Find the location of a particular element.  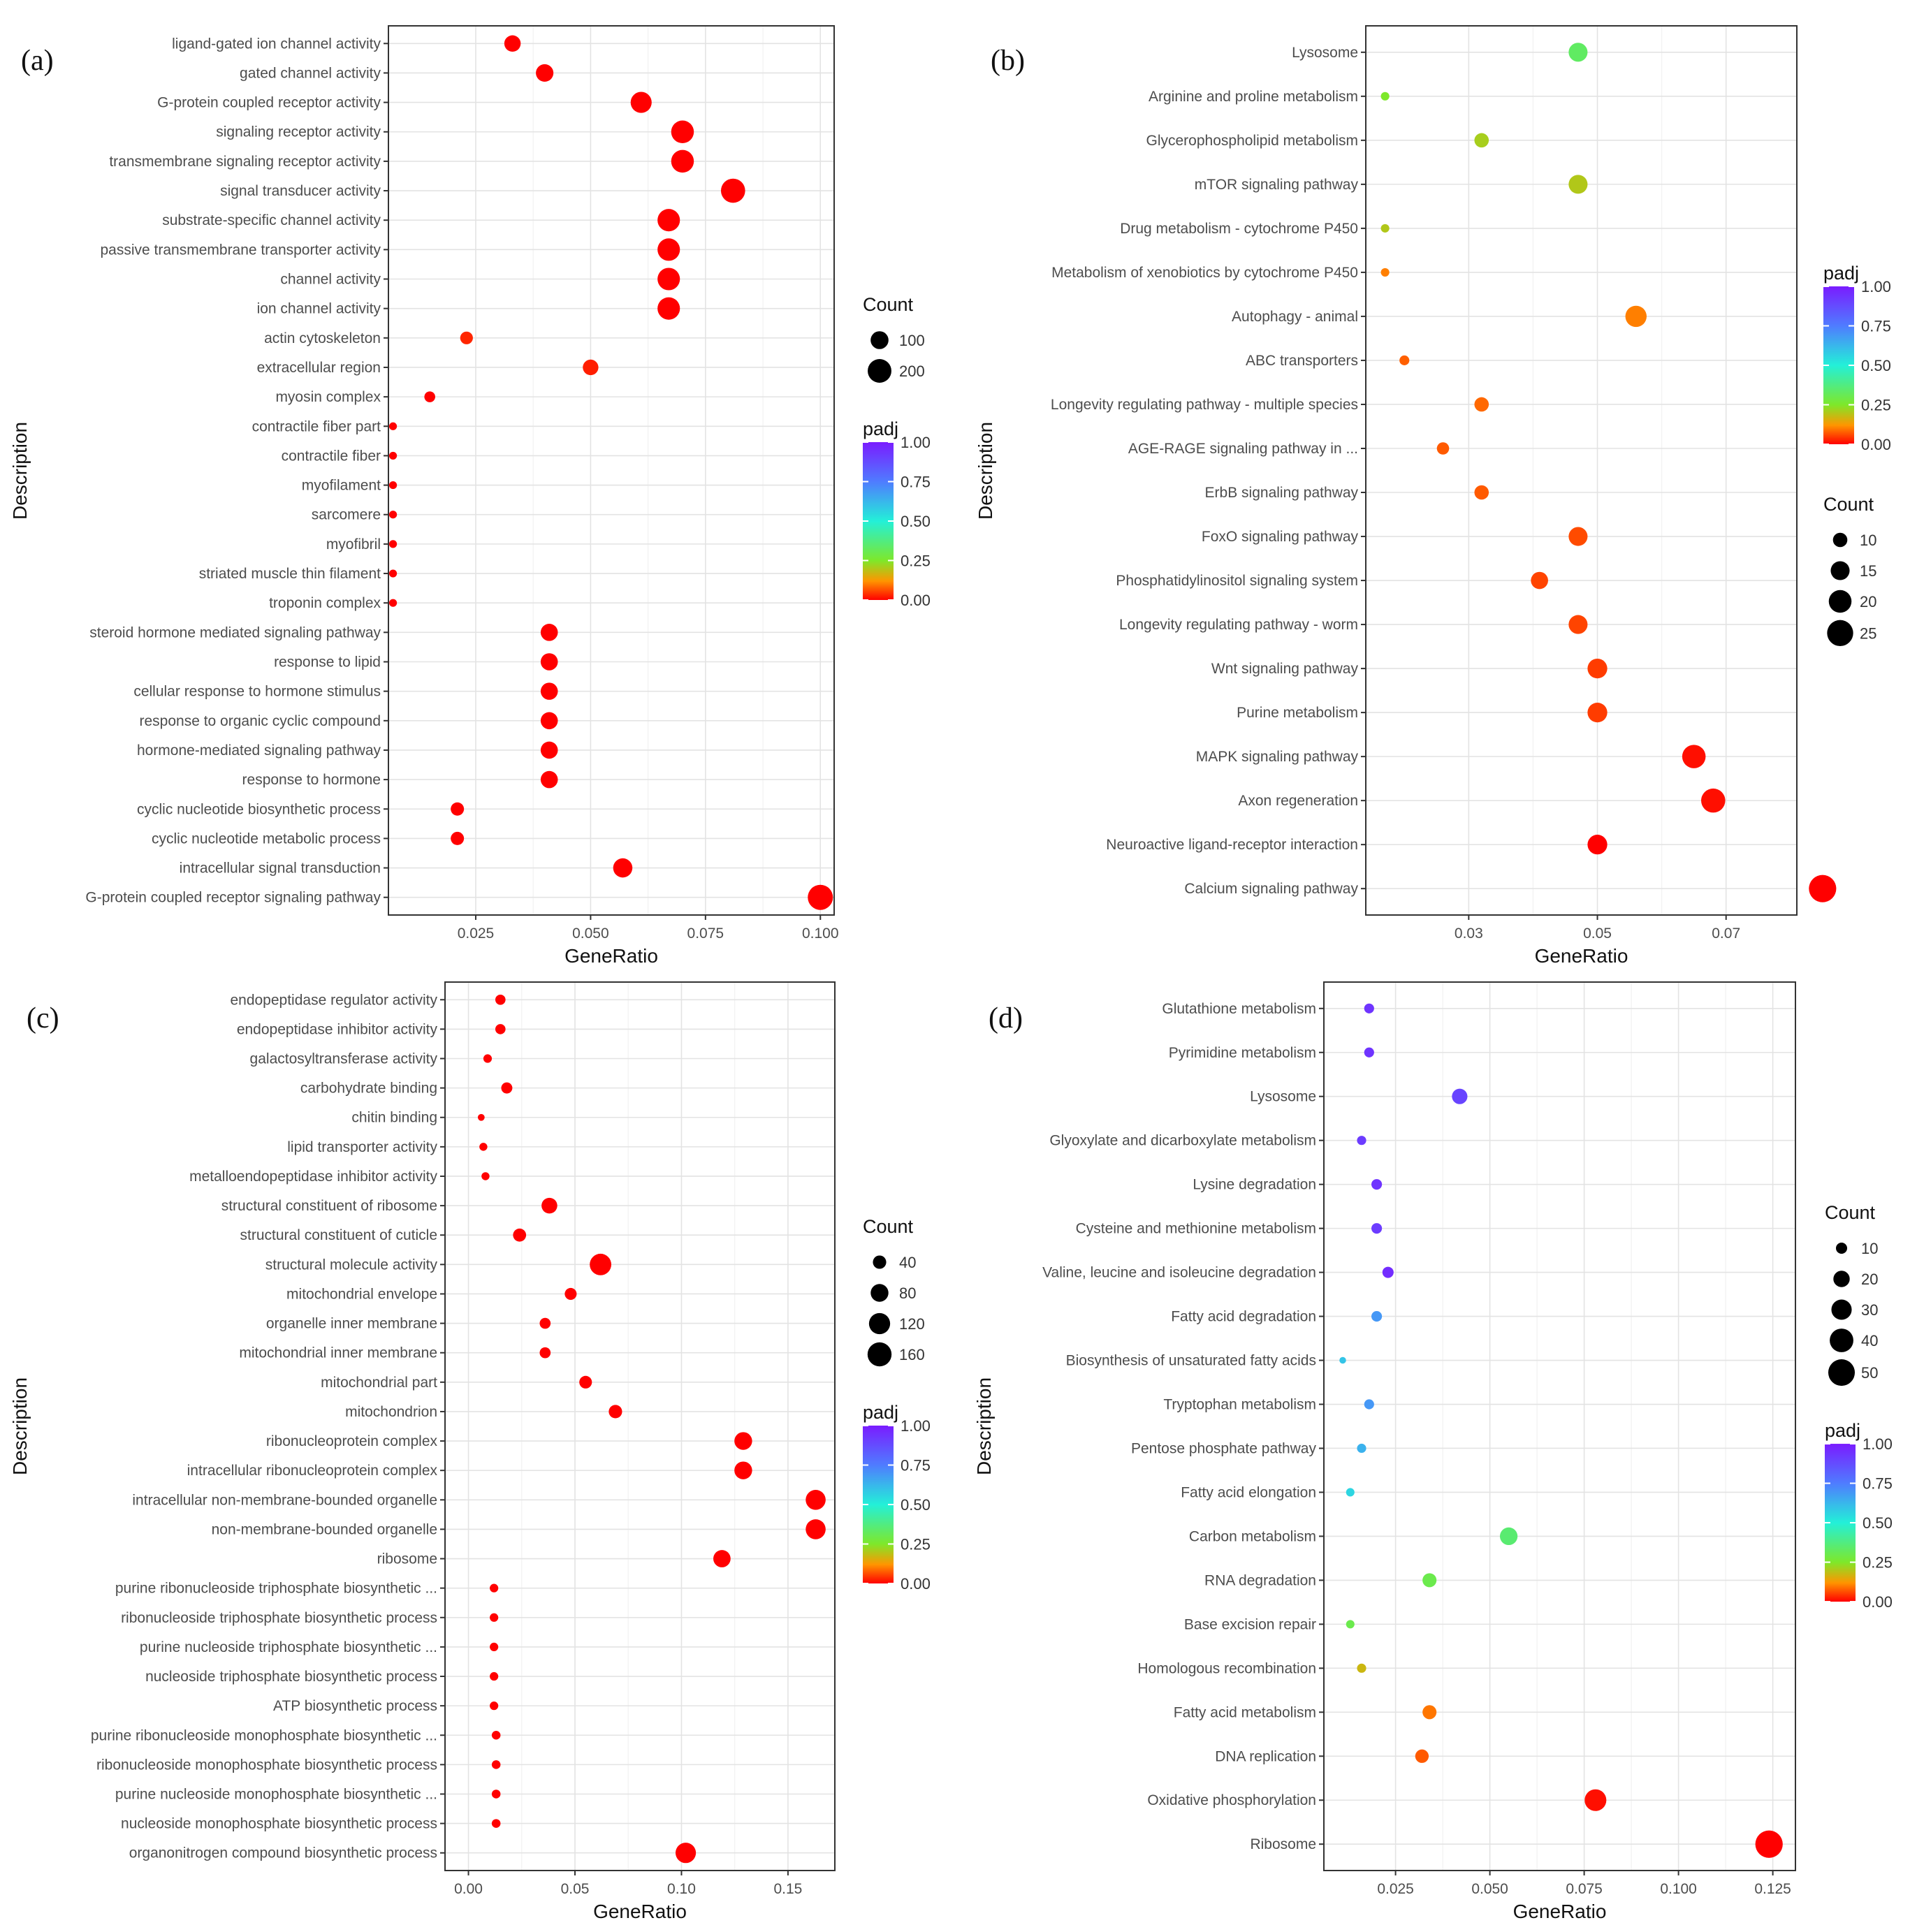

y-axis-title: Description is located at coordinates (20, 471).